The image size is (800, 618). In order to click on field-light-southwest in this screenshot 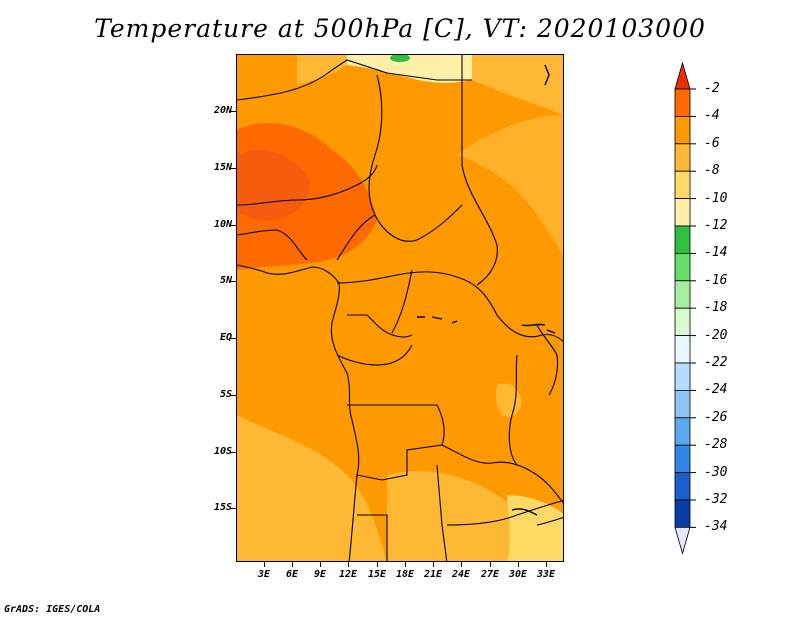, I will do `click(312, 488)`.